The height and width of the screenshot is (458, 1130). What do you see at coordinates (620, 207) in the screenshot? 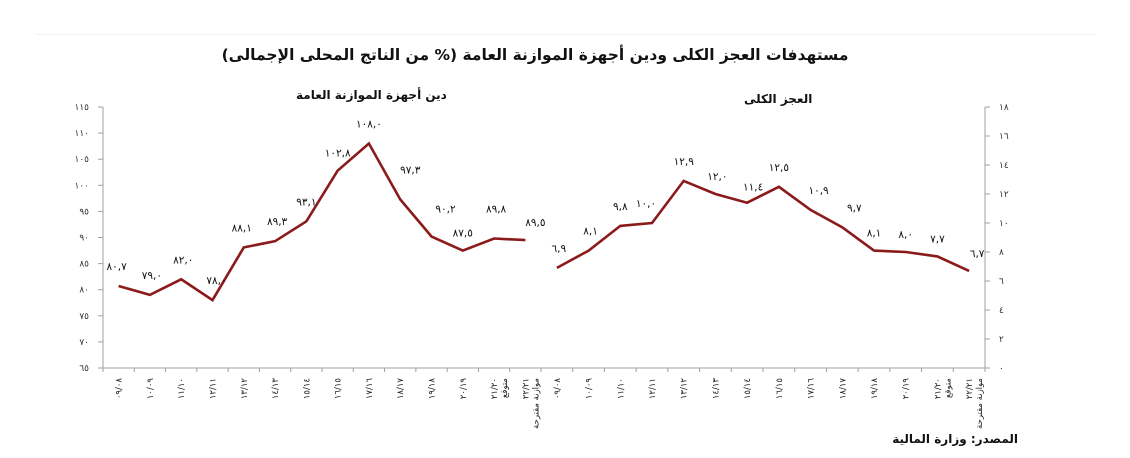
I see `data-point-label: ٩,٨` at bounding box center [620, 207].